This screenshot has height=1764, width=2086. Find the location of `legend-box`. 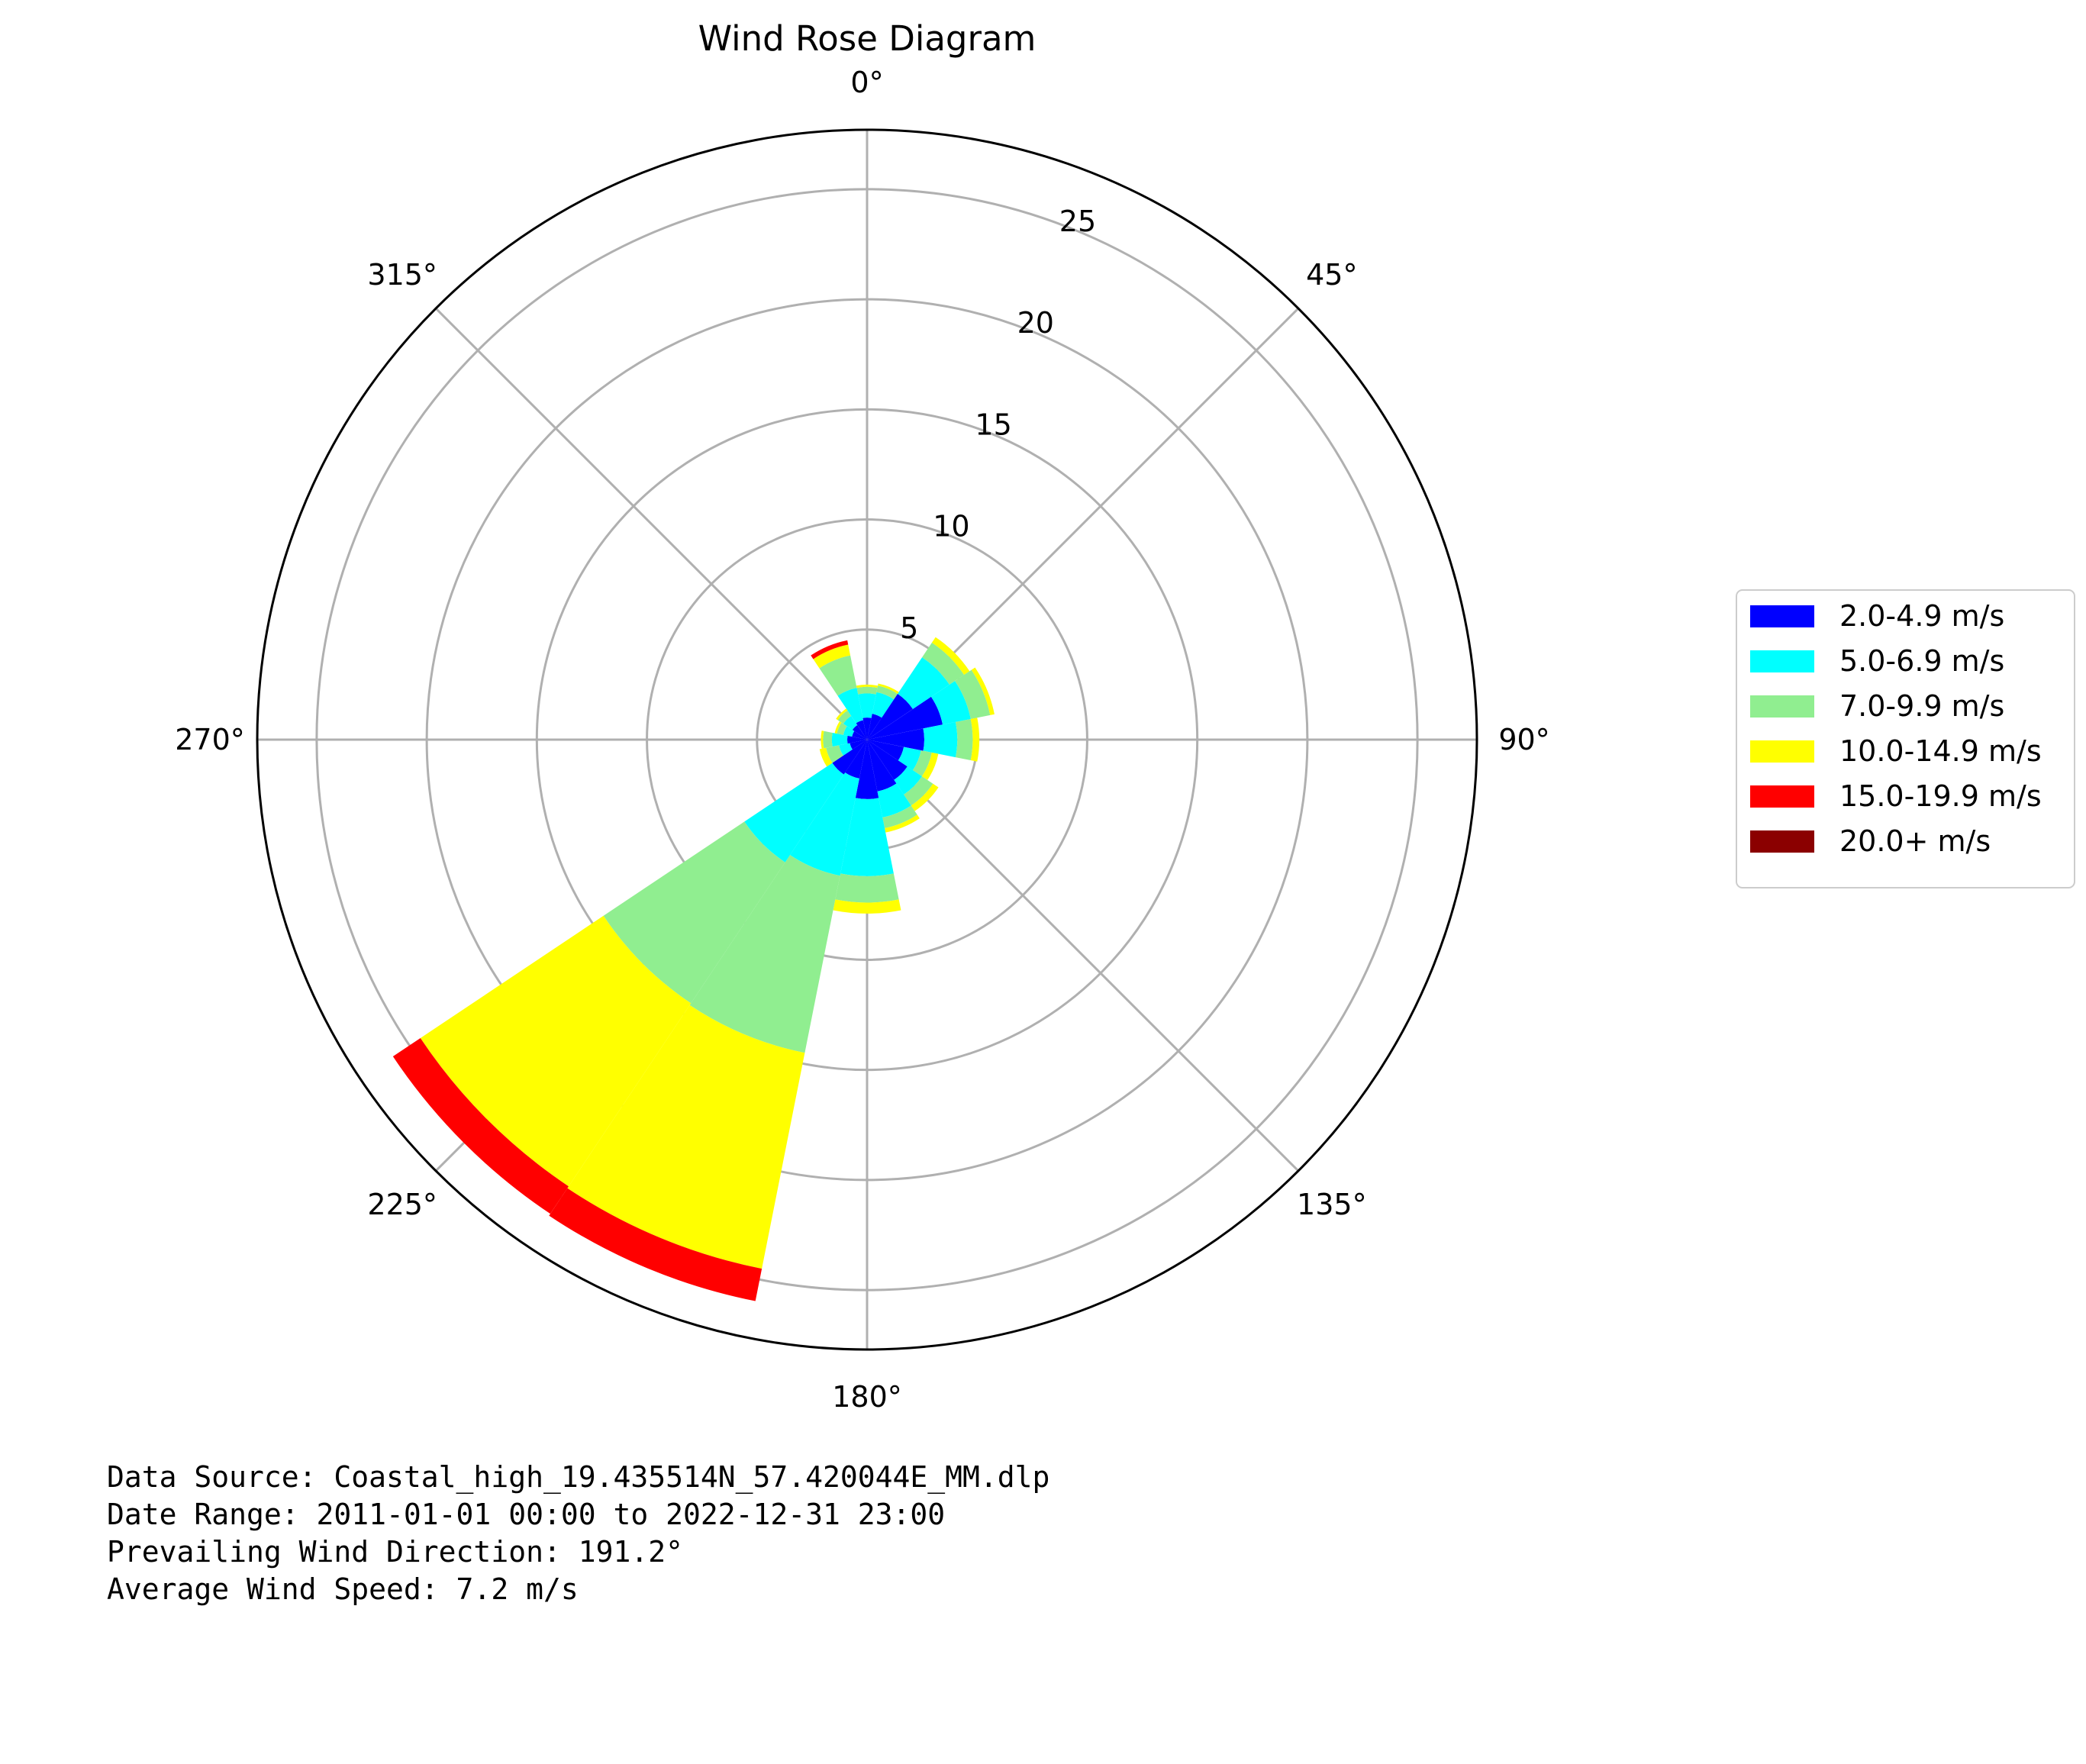

legend-box is located at coordinates (1905, 738).